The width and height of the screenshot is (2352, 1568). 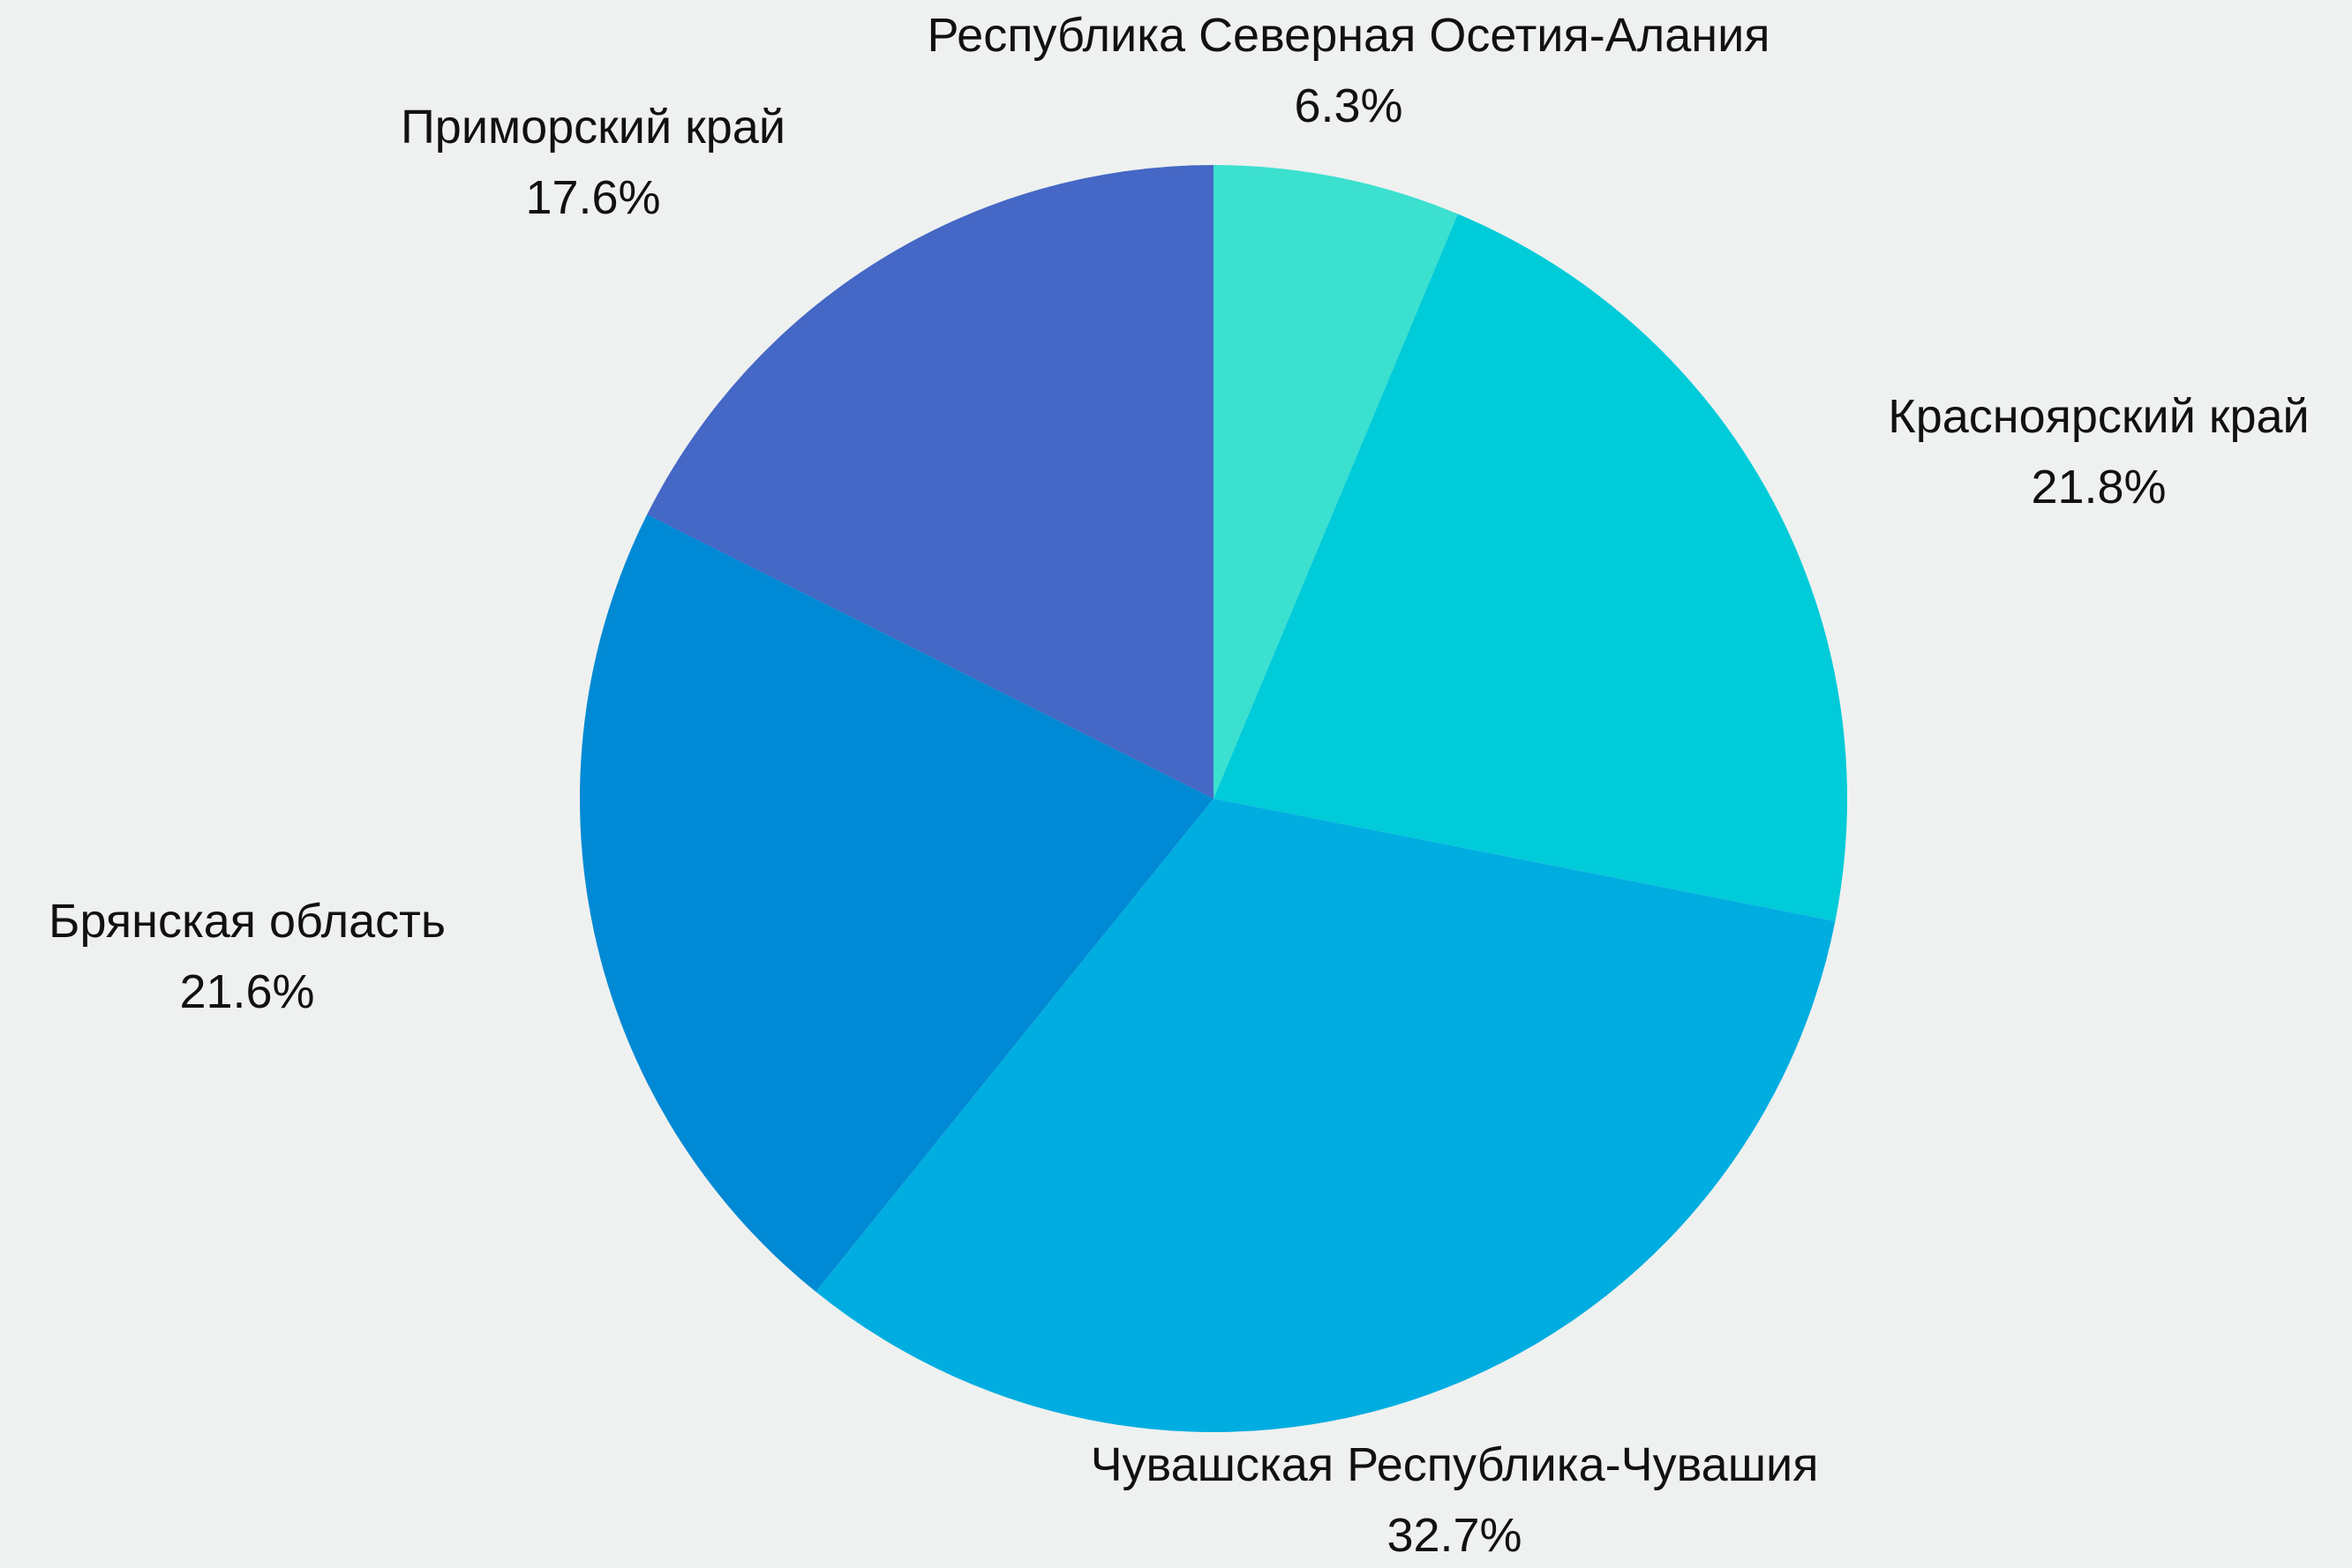 What do you see at coordinates (1348, 105) in the screenshot?
I see `slice-value-label-1: 6.3%` at bounding box center [1348, 105].